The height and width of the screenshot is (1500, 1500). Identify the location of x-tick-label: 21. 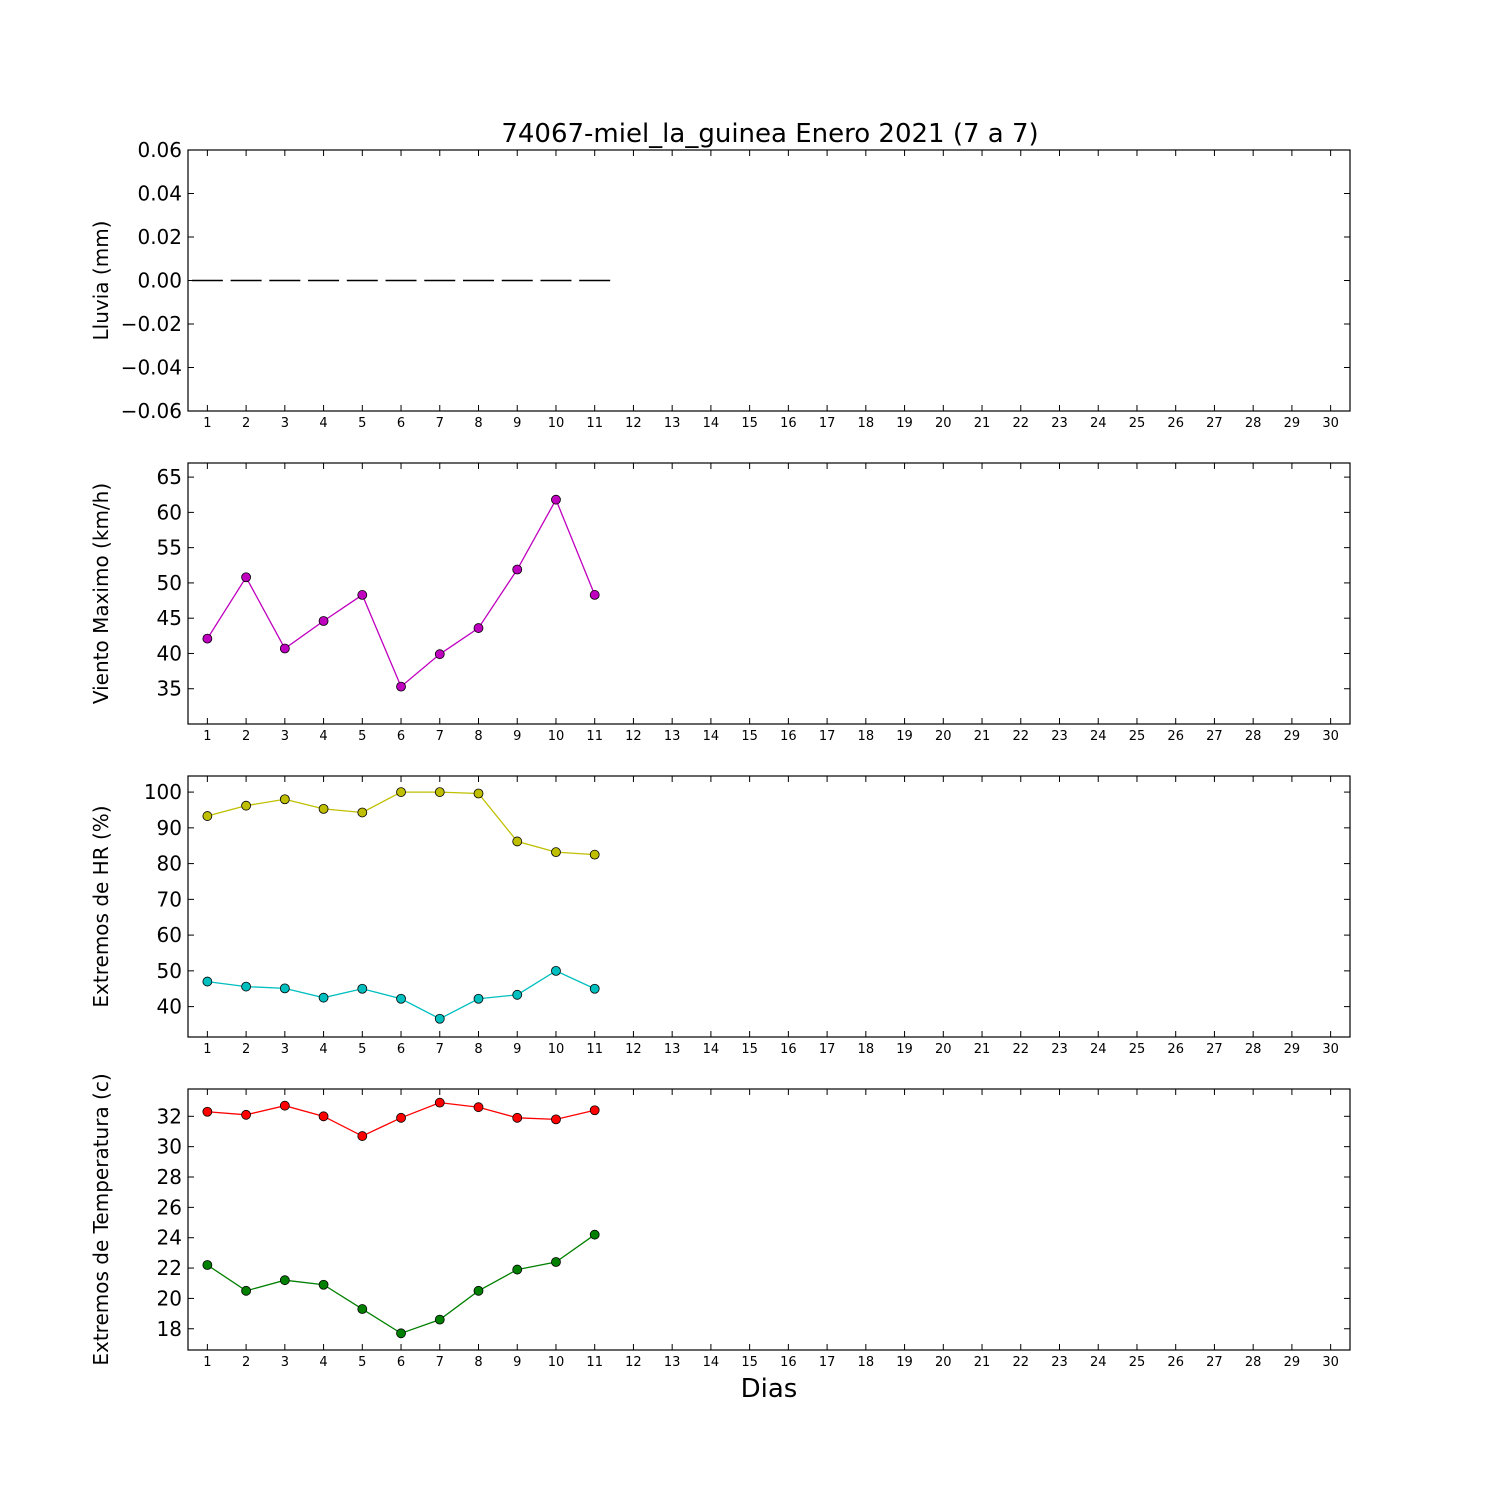
(982, 1362).